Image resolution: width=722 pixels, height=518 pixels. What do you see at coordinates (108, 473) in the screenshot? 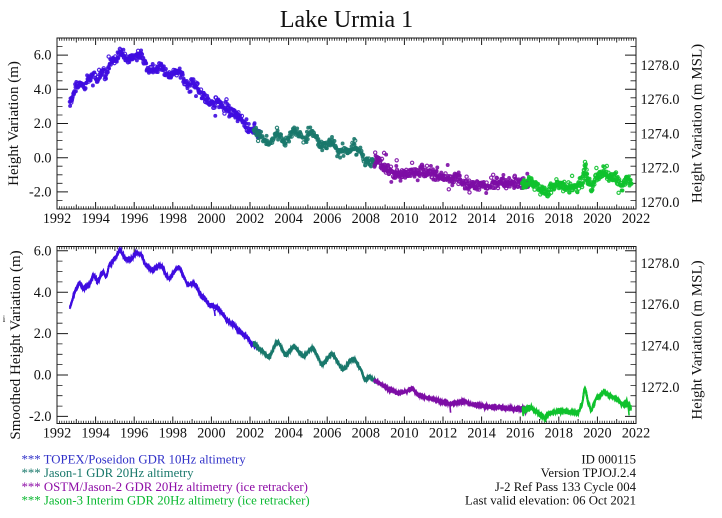
I see `svg-text: *** Jason-1 GDR 20Hz altimetry` at bounding box center [108, 473].